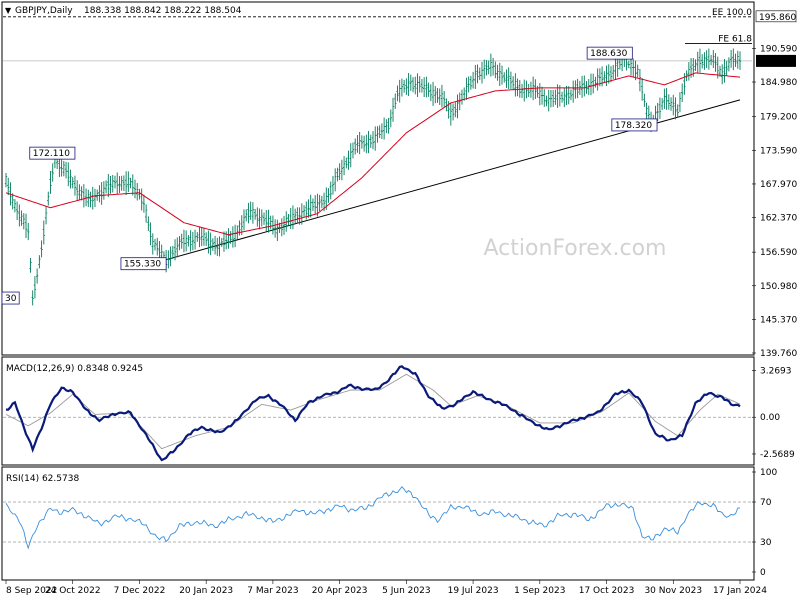 This screenshot has width=800, height=600. What do you see at coordinates (673, 591) in the screenshot?
I see `x-axis-tick-label: 30 Nov 2023` at bounding box center [673, 591].